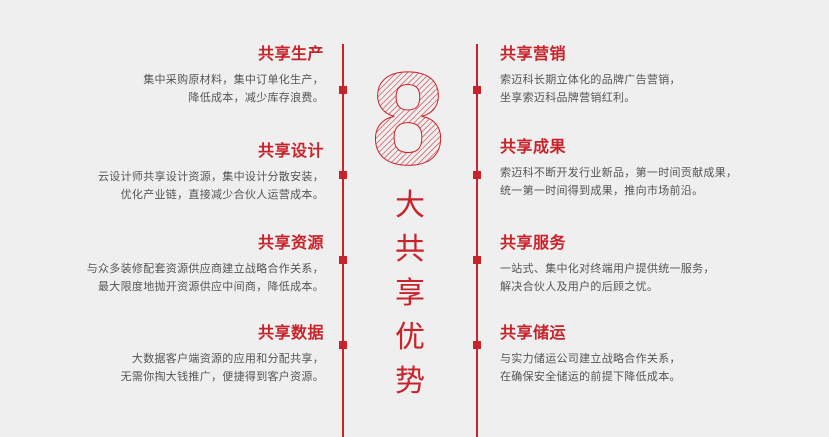  What do you see at coordinates (607, 277) in the screenshot?
I see `advantage-description: 一站式、集中化对终端用户提供统一服务， 解决合伙人及用户的后顾之忧。` at bounding box center [607, 277].